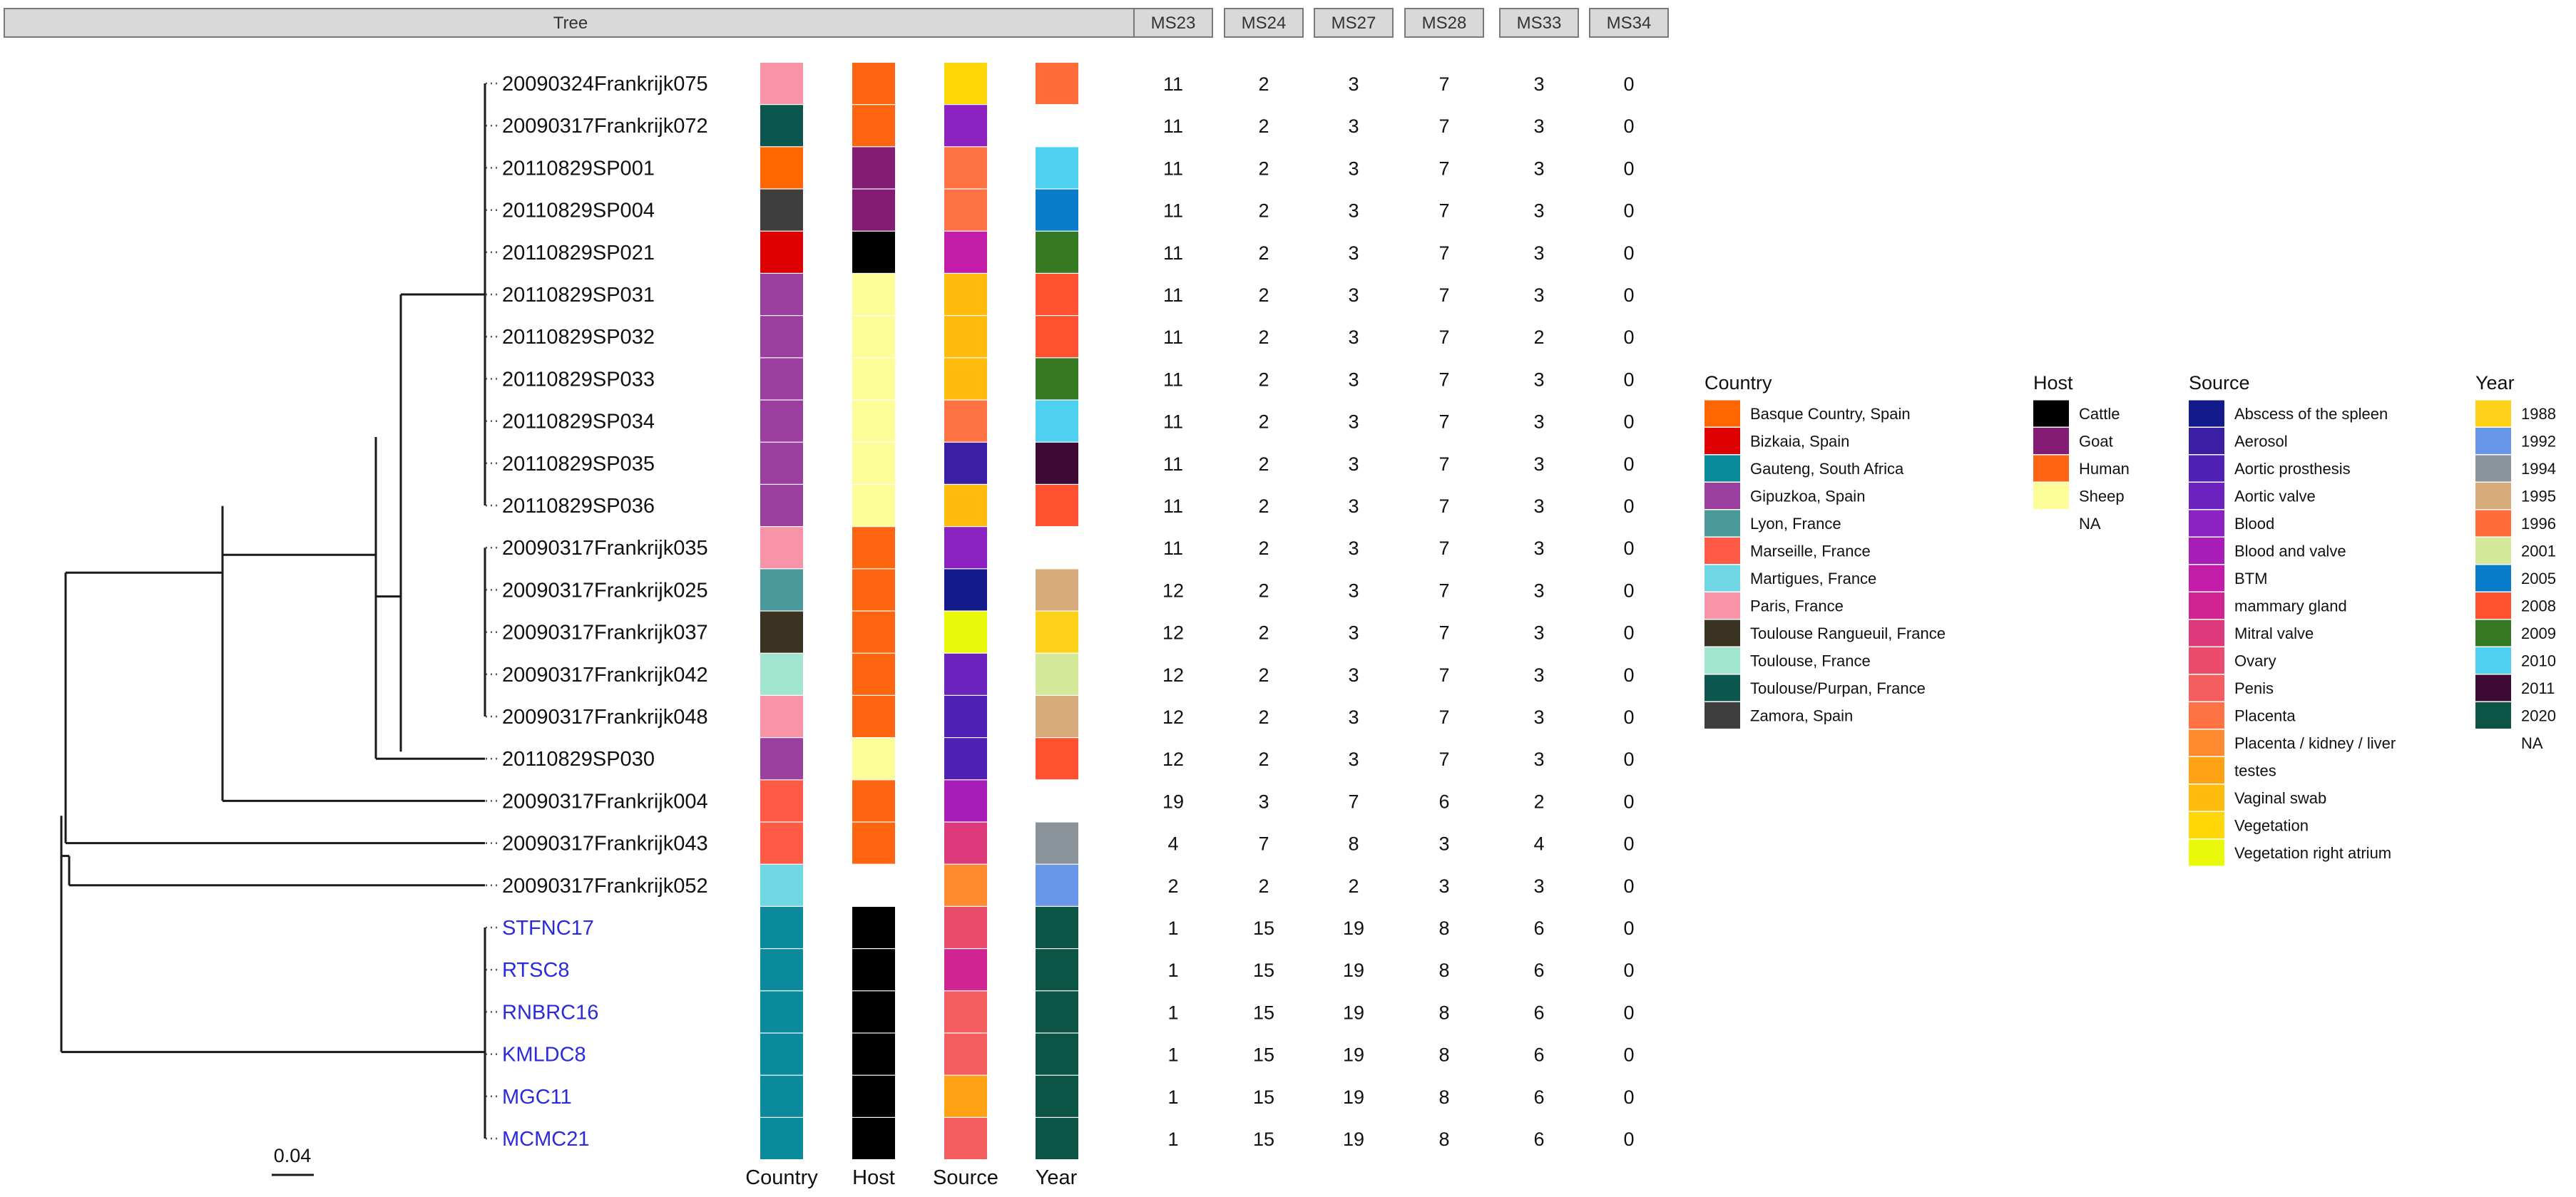 The width and height of the screenshot is (2576, 1197). What do you see at coordinates (2538, 578) in the screenshot?
I see `legend-item-label: 2005` at bounding box center [2538, 578].